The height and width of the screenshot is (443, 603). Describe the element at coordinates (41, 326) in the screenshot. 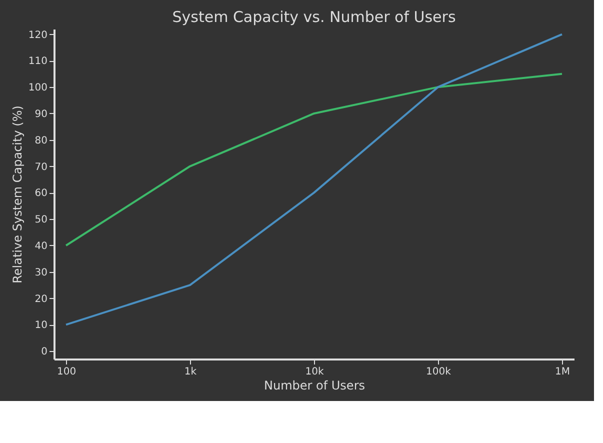

I see `y-tick-label: 10` at that location.